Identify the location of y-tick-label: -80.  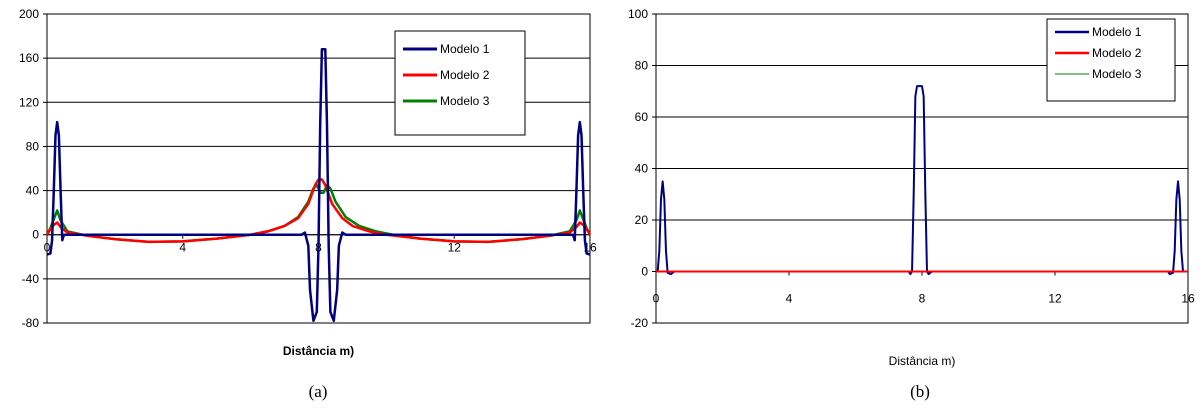
(31, 323).